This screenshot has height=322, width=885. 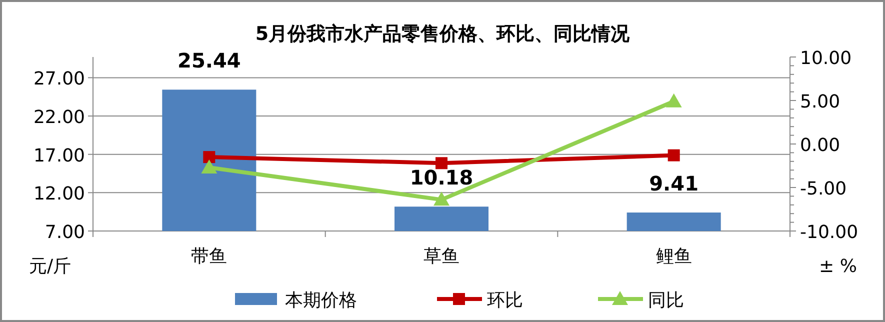 What do you see at coordinates (674, 184) in the screenshot?
I see `data-label: 9.41` at bounding box center [674, 184].